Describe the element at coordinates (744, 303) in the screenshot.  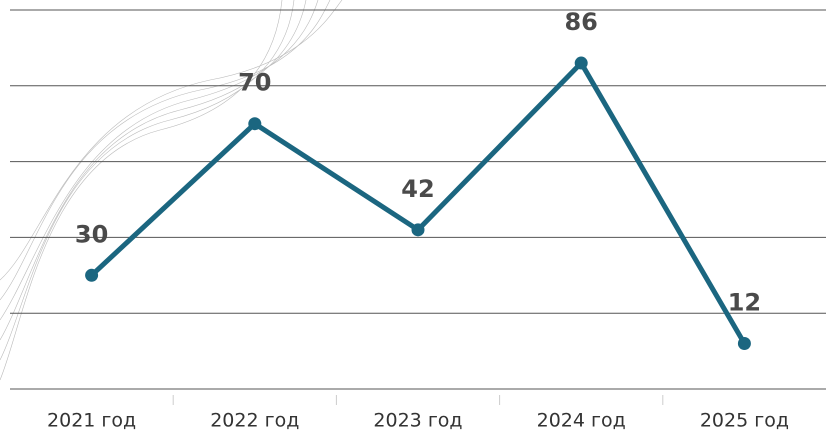
I see `data-label: 12` at that location.